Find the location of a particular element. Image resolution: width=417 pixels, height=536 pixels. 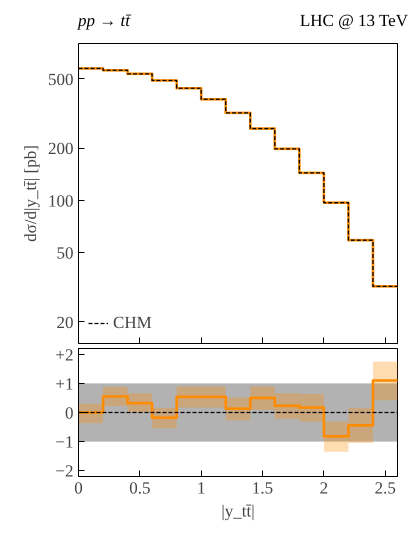

x-tick-label: 1.5 is located at coordinates (263, 488).